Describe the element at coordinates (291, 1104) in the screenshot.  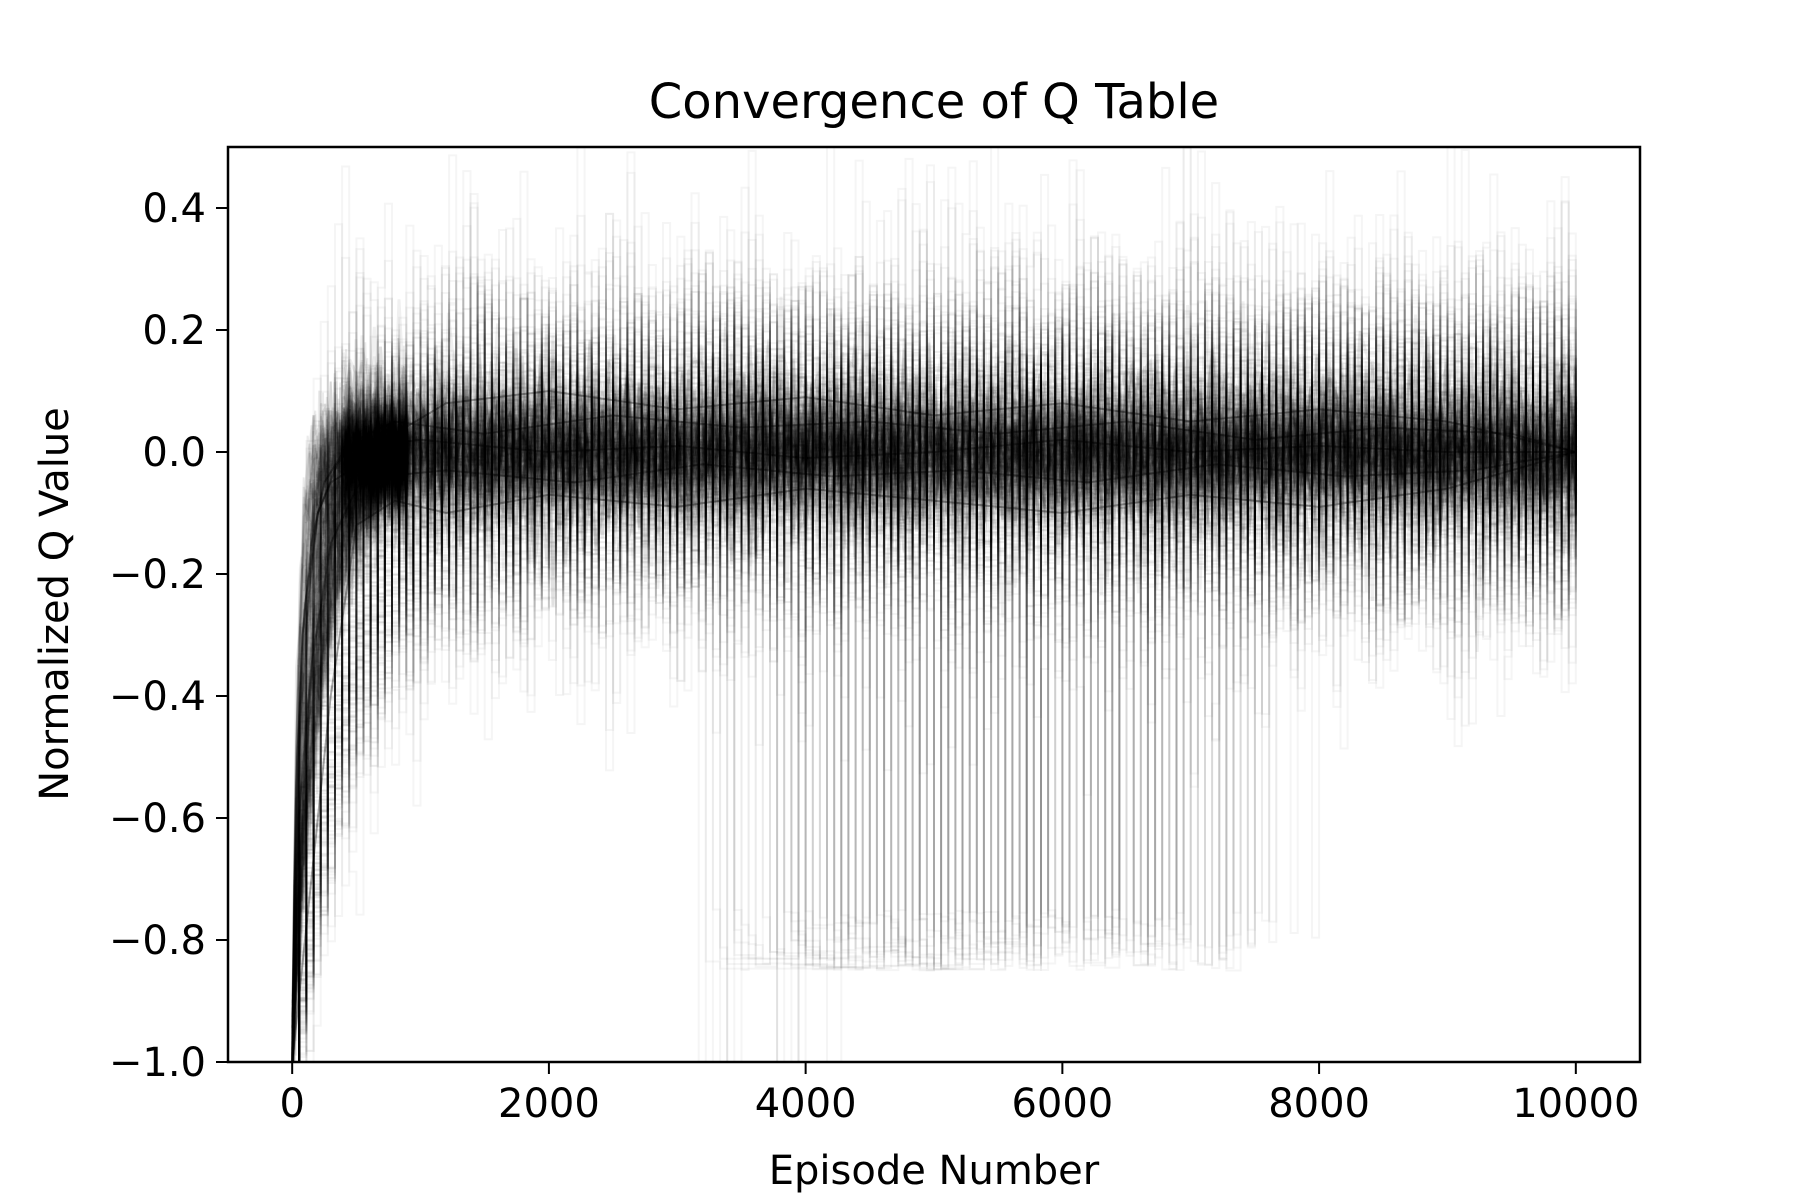
I see `x-tick-label: 0` at that location.